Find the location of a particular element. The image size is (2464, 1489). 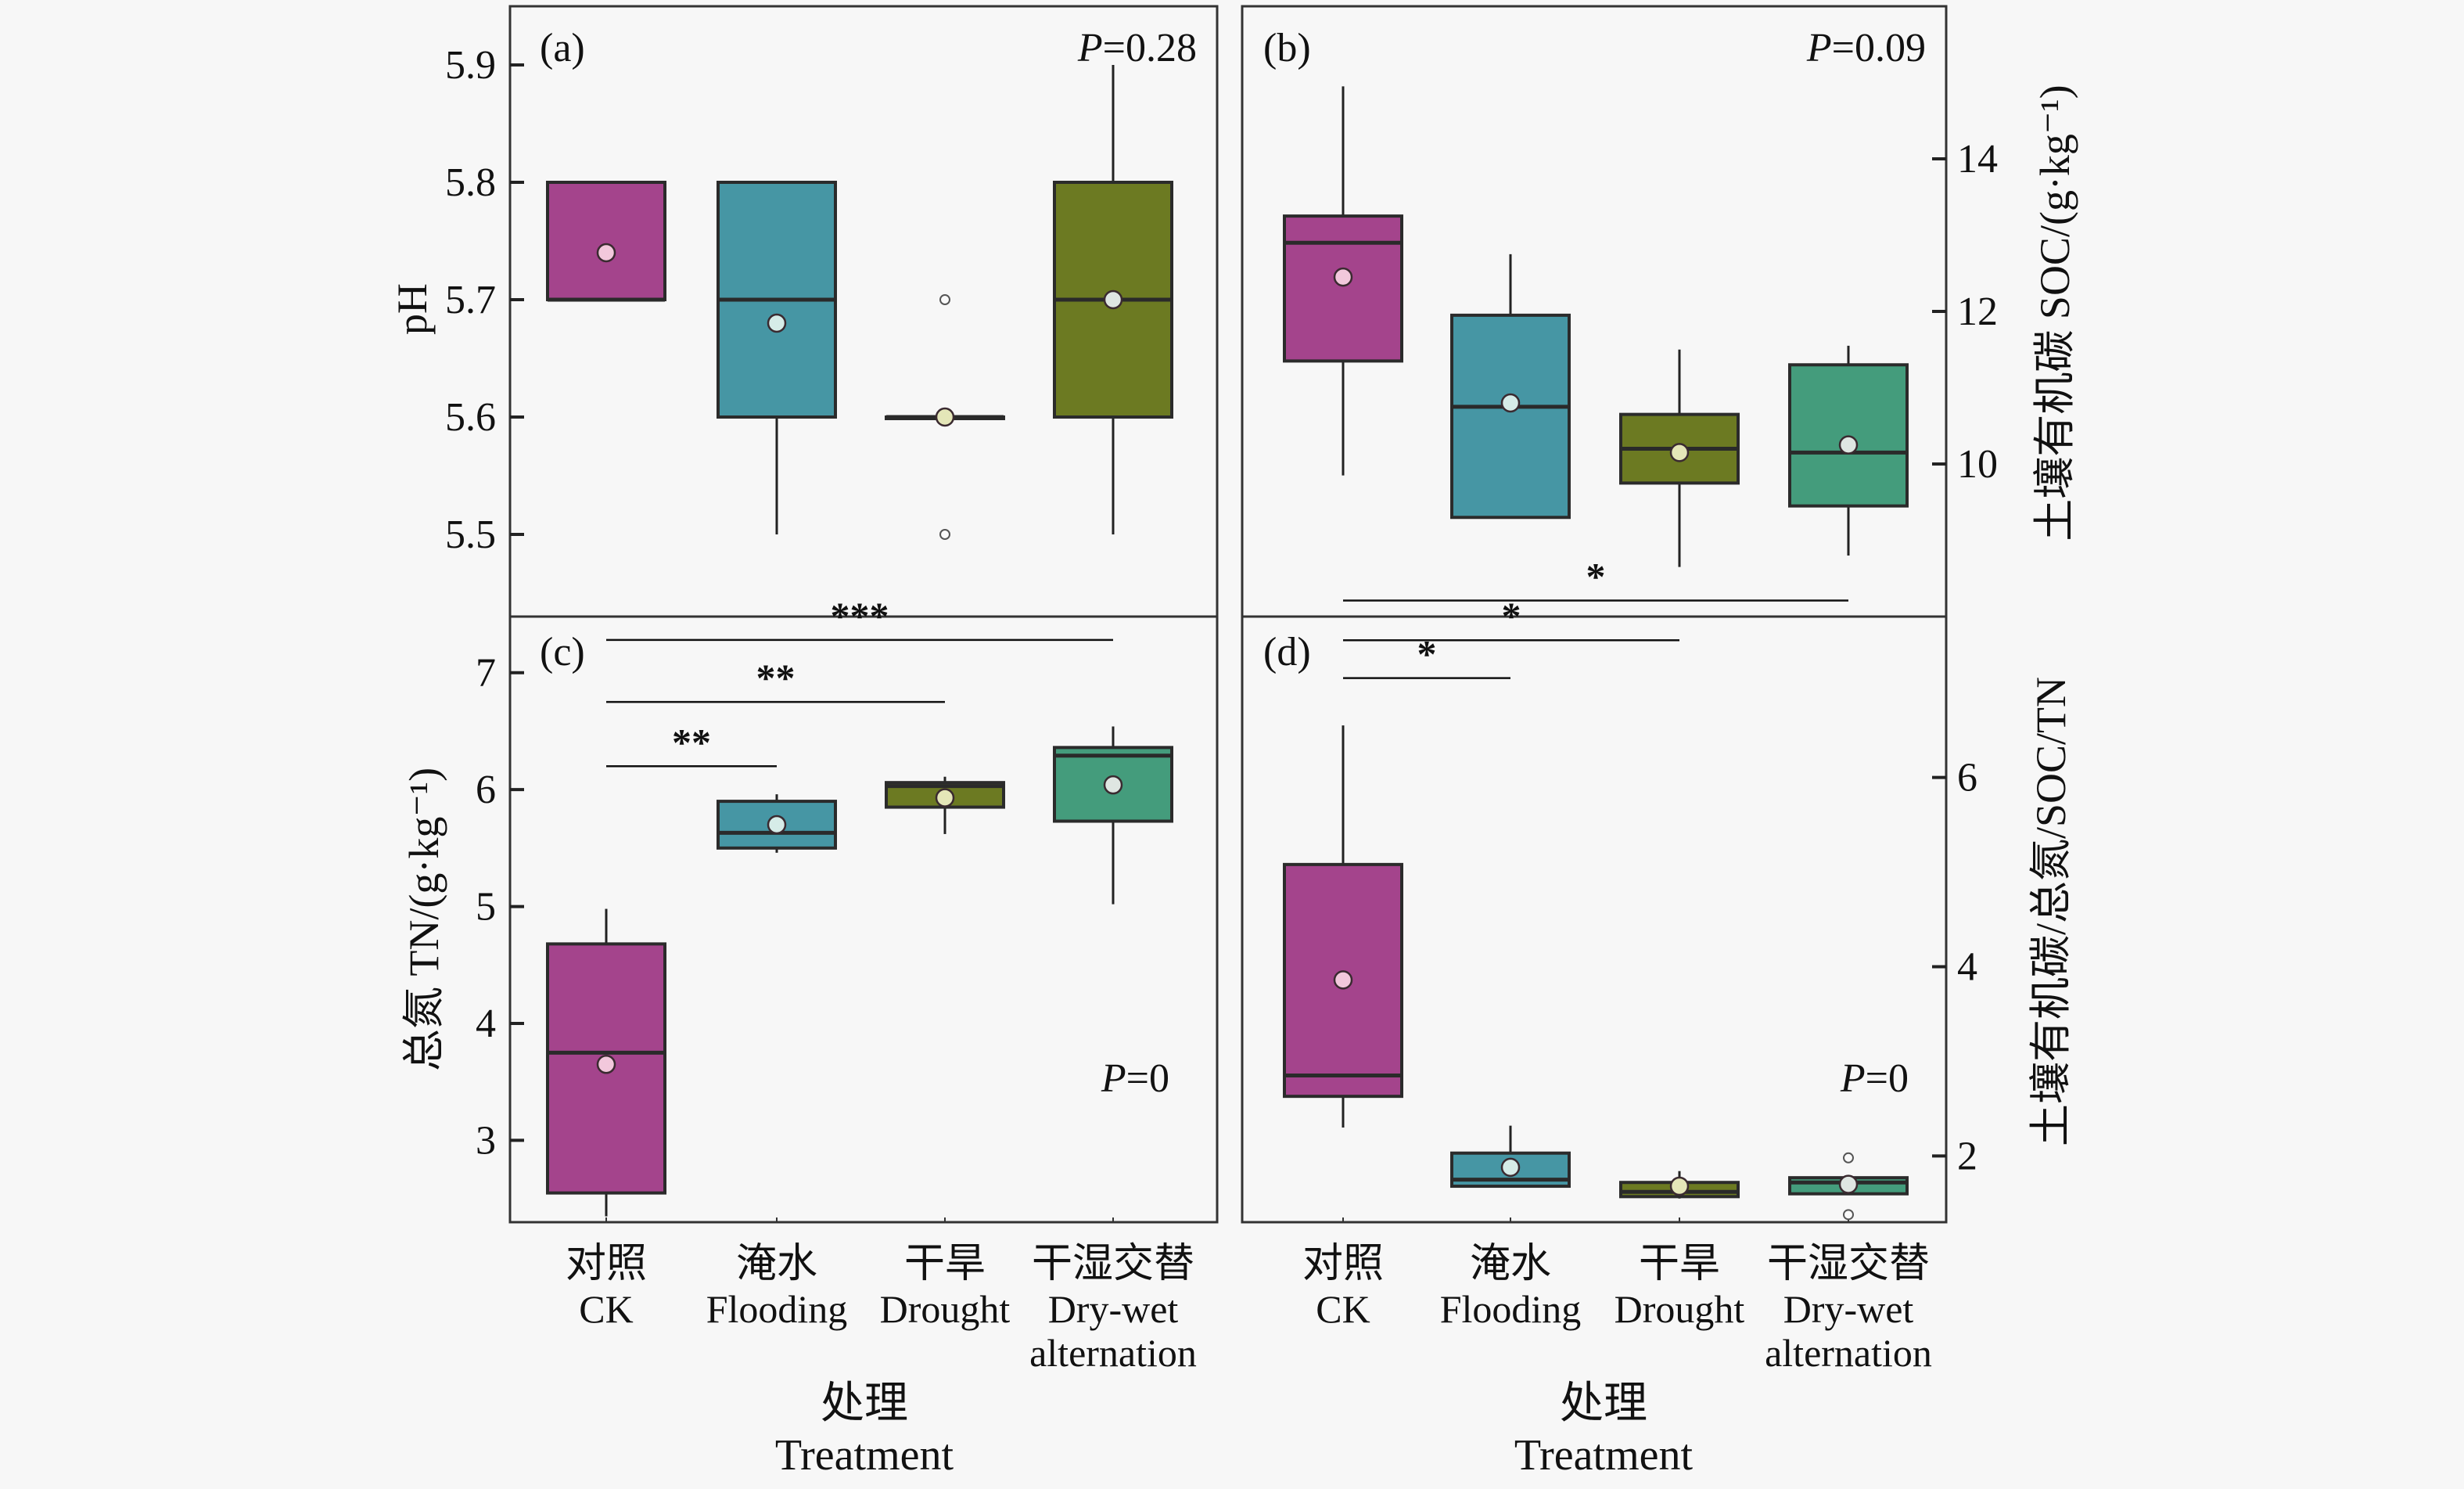

panel-b-ylabel: 土壤有机碳 SOC/(g·kg⁻¹) is located at coordinates (2054, 313).